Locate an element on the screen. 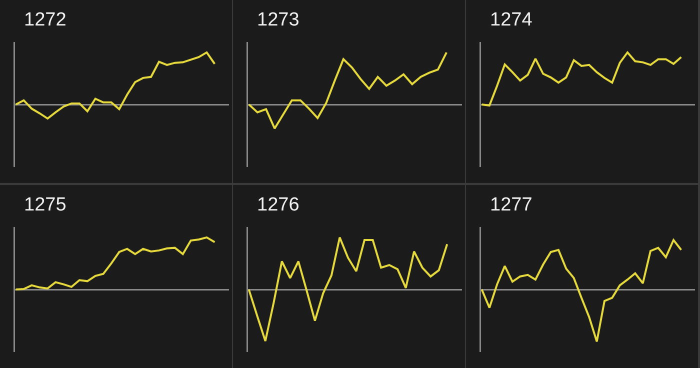 The image size is (700, 368). chart-title: 1274 is located at coordinates (511, 20).